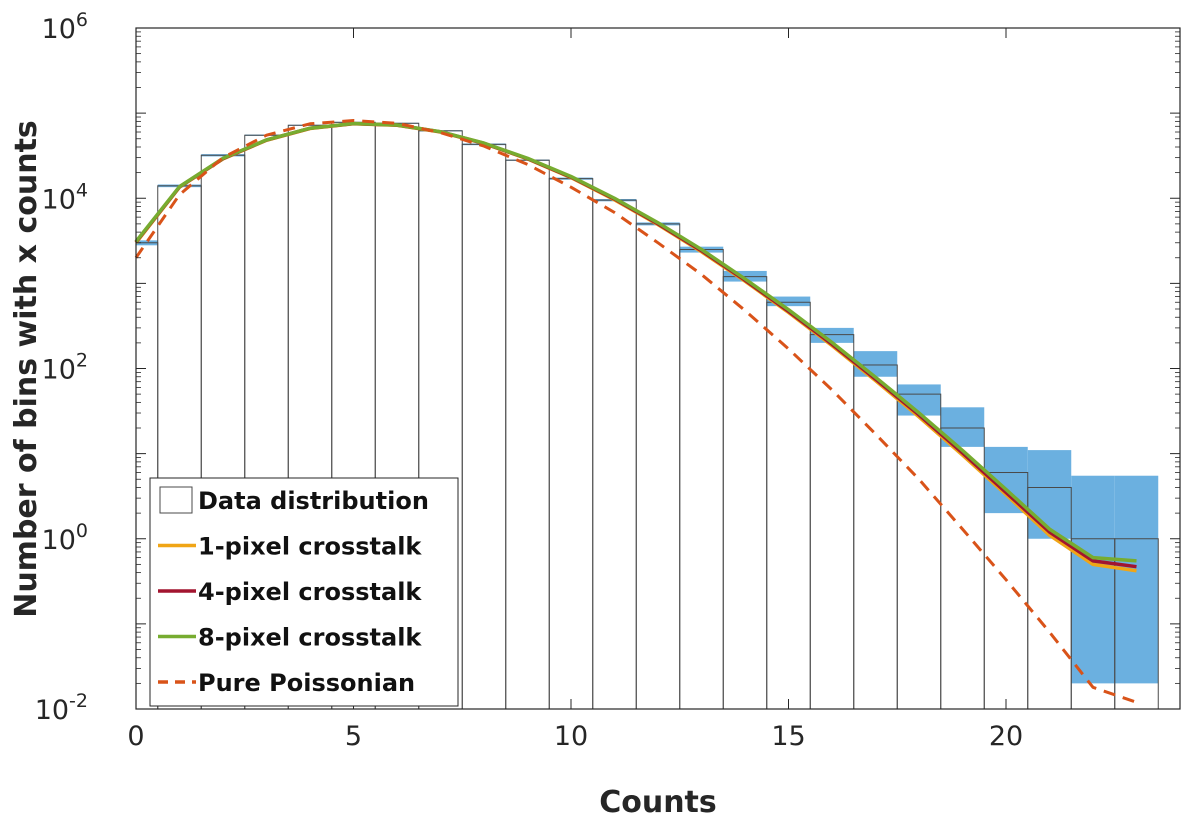  I want to click on legend-label-pure-poissonian: Pure Poissonian, so click(306, 683).